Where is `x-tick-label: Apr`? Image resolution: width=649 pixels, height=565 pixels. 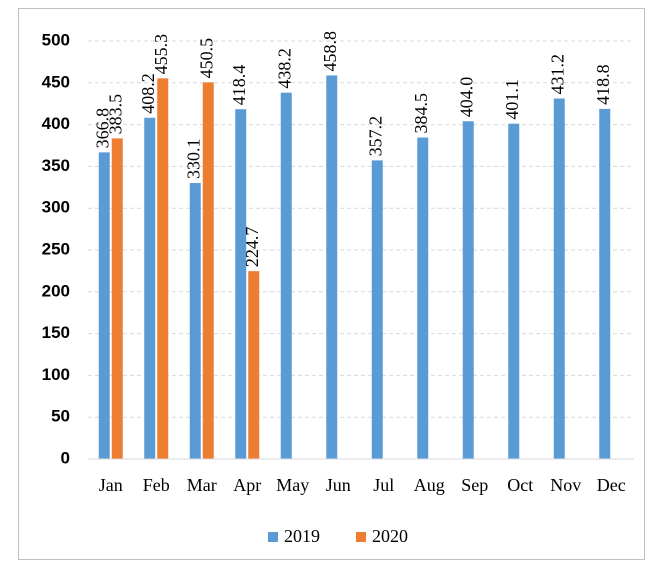 x-tick-label: Apr is located at coordinates (247, 485).